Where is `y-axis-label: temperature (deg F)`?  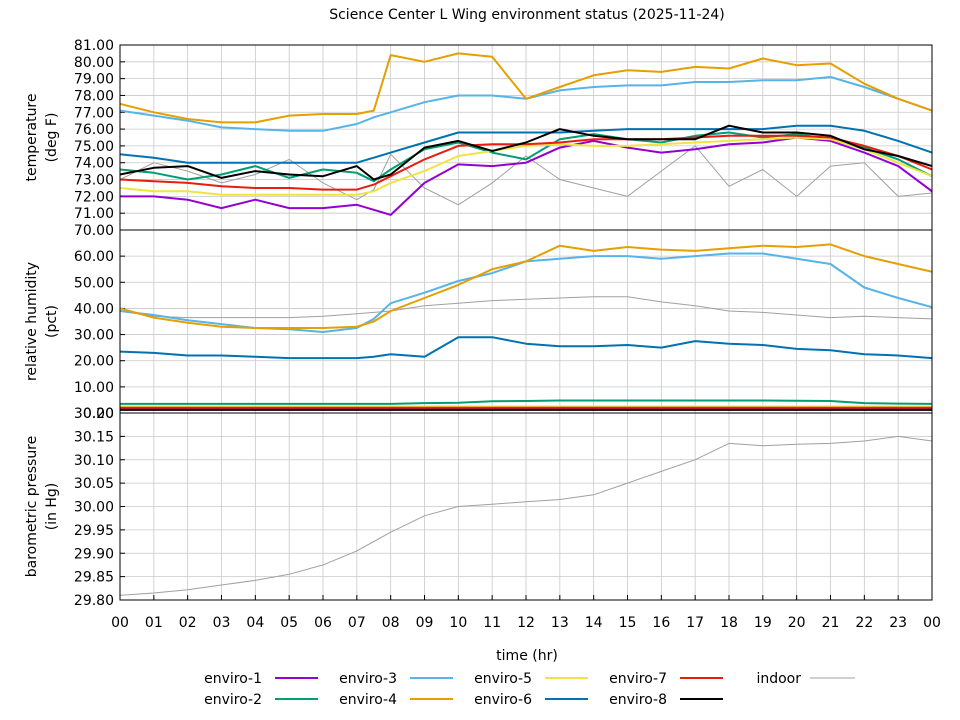
y-axis-label: temperature (deg F) is located at coordinates (42, 138).